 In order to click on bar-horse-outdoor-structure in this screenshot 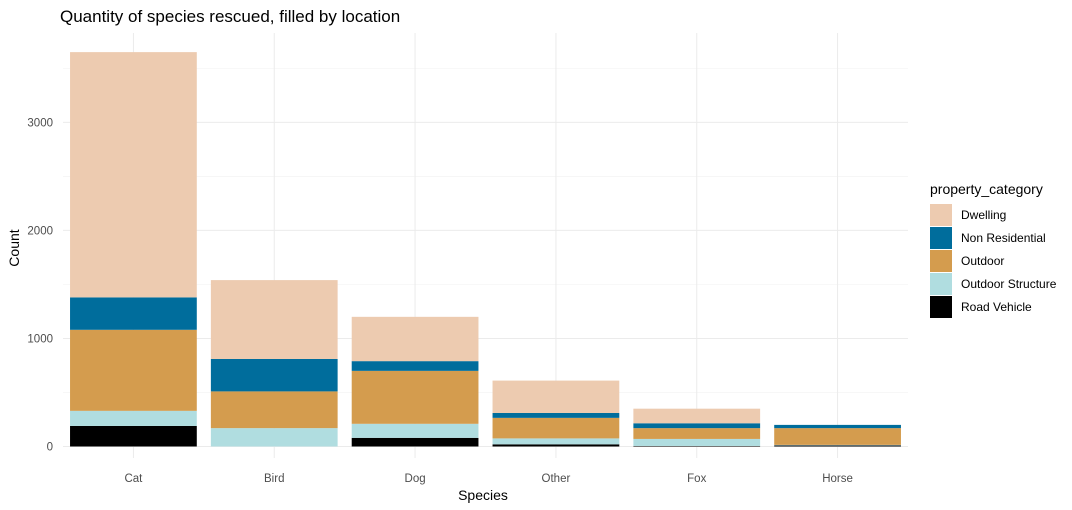, I will do `click(837, 445)`.